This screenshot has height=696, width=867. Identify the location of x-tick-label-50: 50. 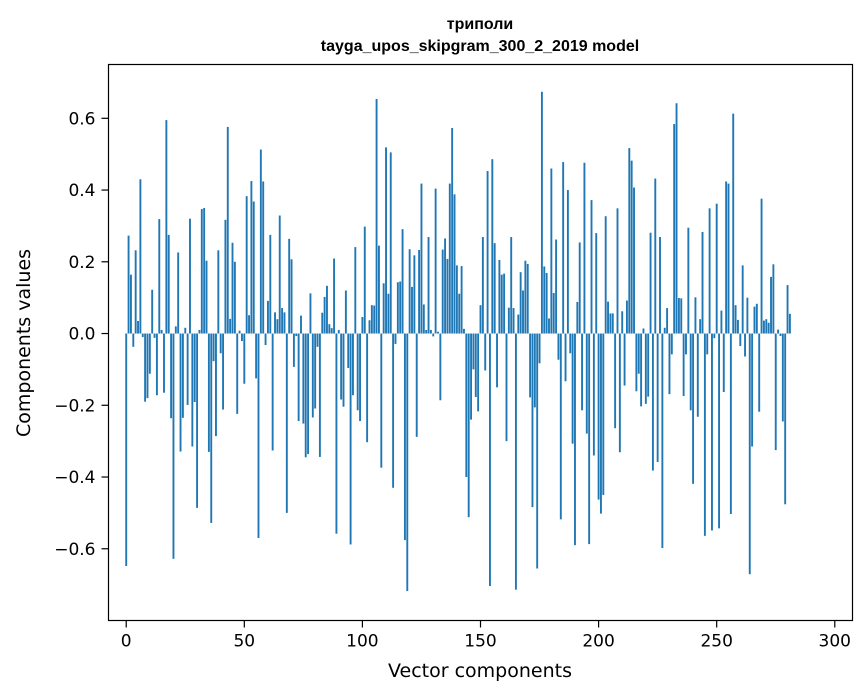
(244, 642).